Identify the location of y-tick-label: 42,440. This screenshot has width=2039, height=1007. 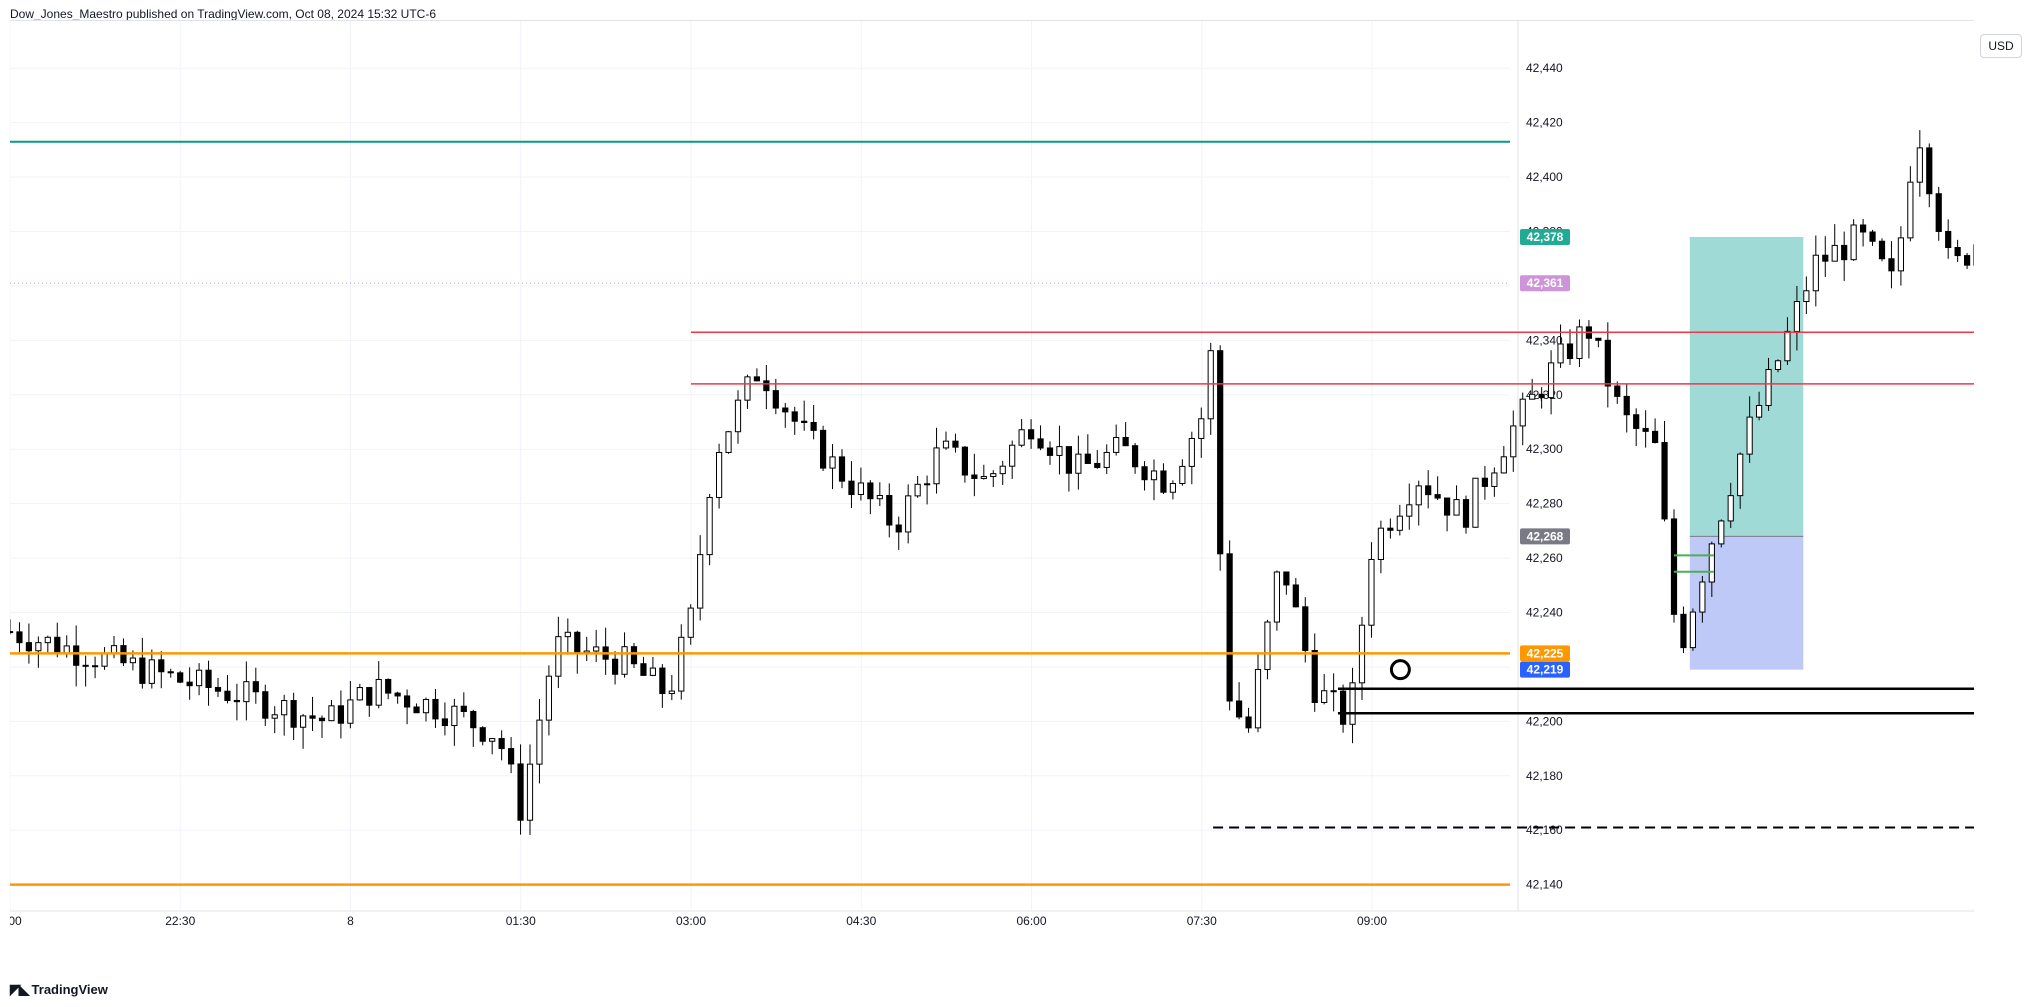
(1544, 68).